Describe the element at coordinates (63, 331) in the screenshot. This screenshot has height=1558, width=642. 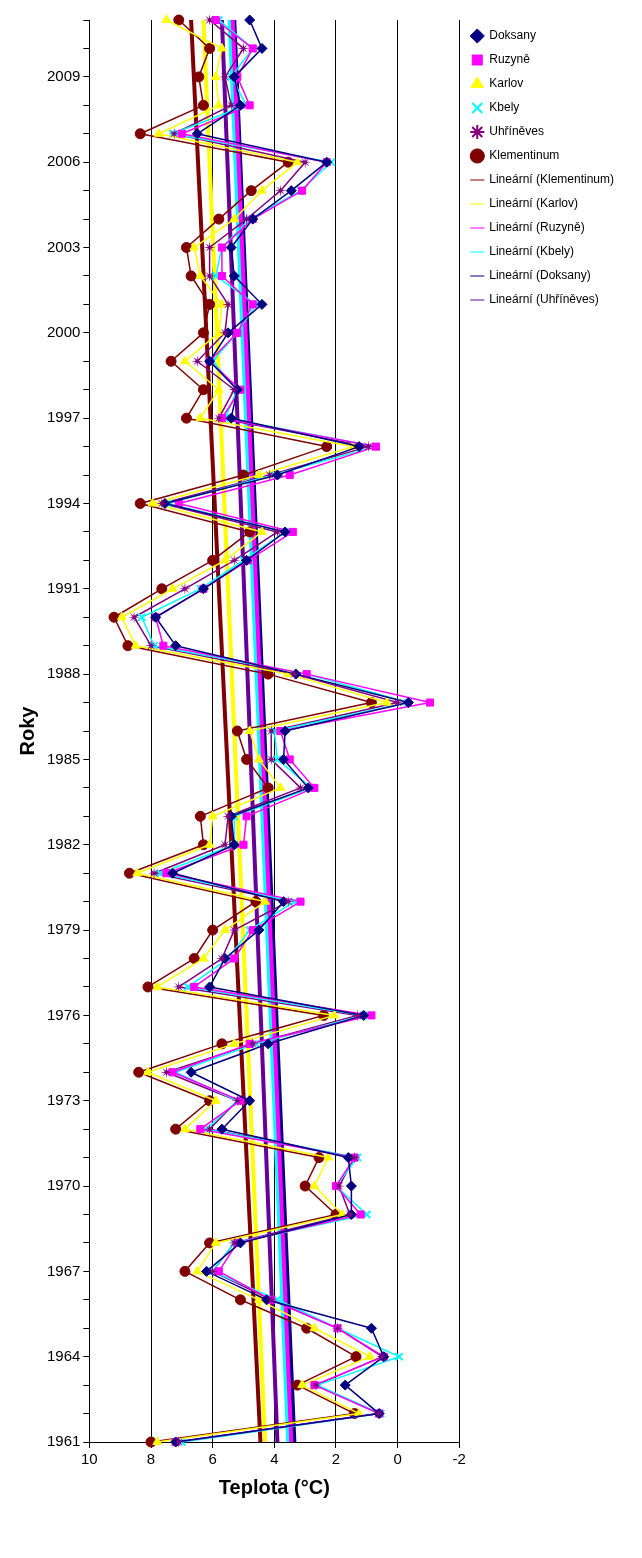
I see `y-tick-label: 2000` at that location.